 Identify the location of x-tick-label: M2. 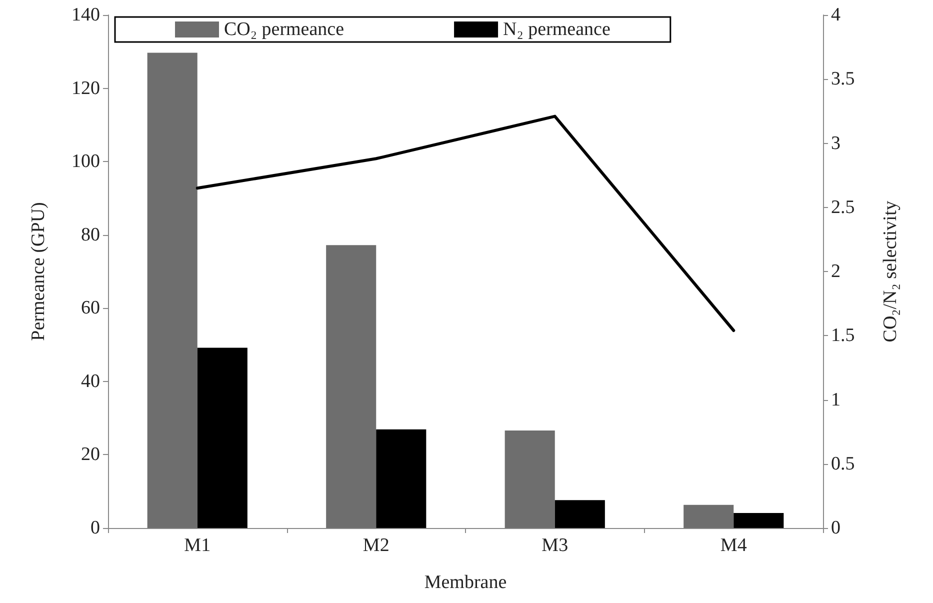
(376, 545).